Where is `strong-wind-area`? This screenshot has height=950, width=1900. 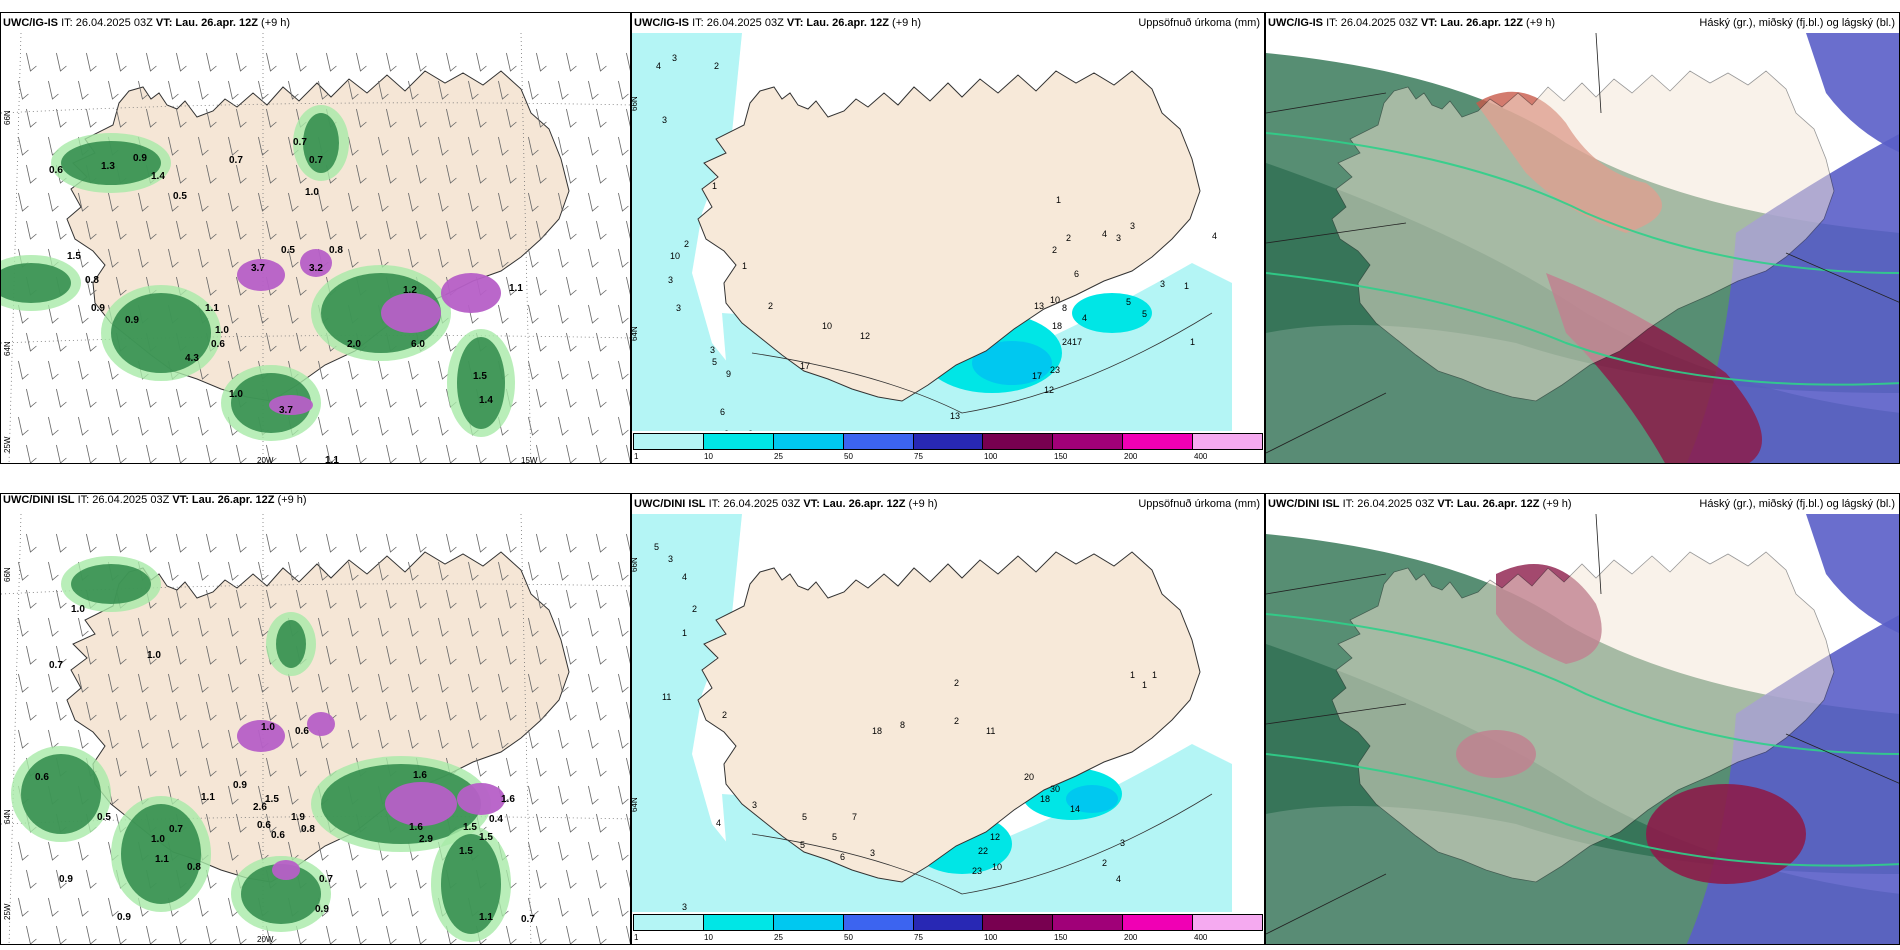 strong-wind-area is located at coordinates (261, 275).